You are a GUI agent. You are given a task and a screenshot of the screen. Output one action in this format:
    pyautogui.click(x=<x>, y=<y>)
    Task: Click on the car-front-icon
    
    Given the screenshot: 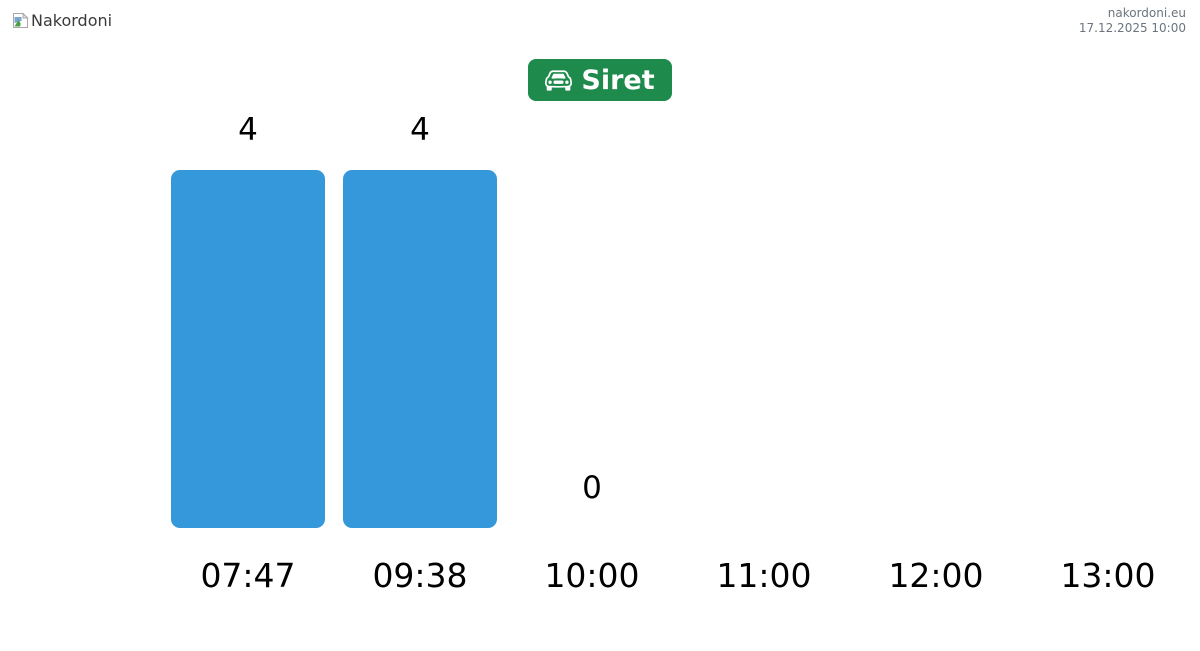 What is the action you would take?
    pyautogui.click(x=559, y=80)
    